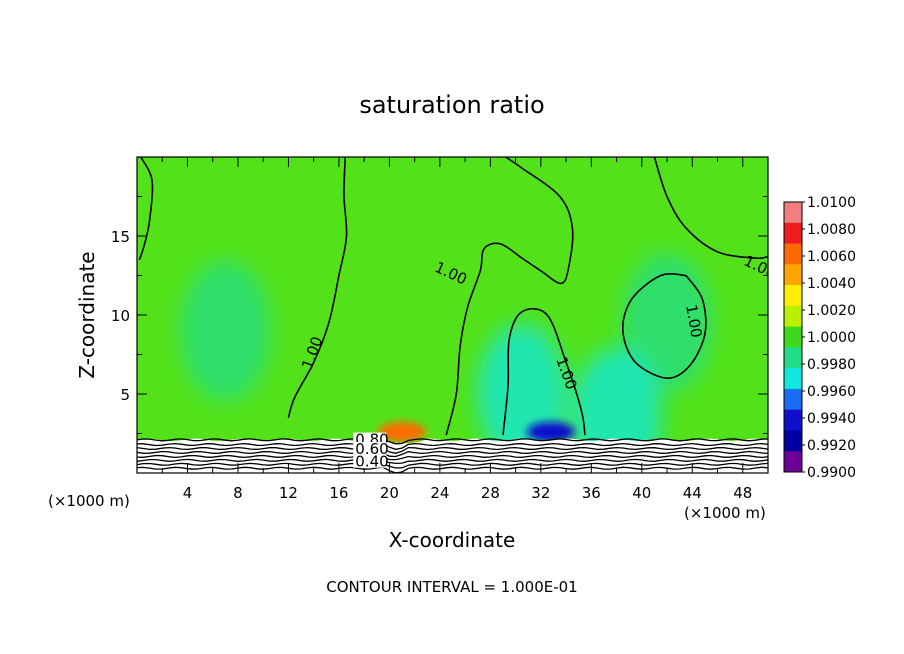 This screenshot has width=904, height=654. Describe the element at coordinates (831, 419) in the screenshot. I see `colorbar-label: 0.9940` at that location.